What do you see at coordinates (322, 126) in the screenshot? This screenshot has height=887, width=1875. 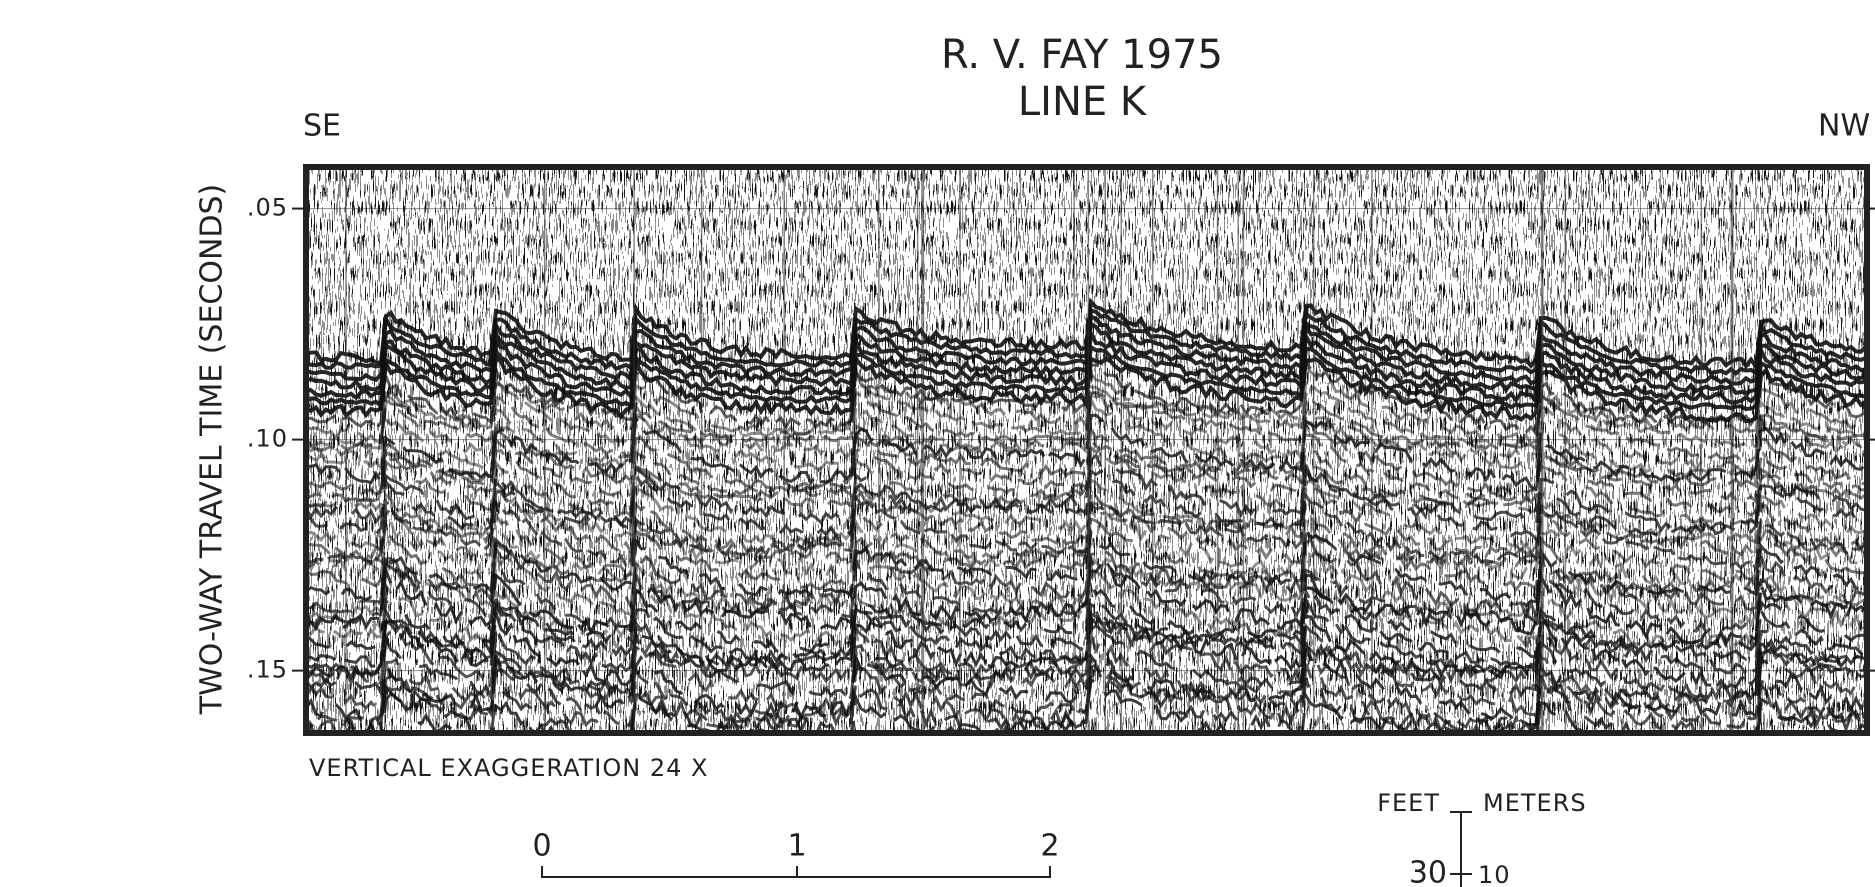 I see `left-direction: SE` at bounding box center [322, 126].